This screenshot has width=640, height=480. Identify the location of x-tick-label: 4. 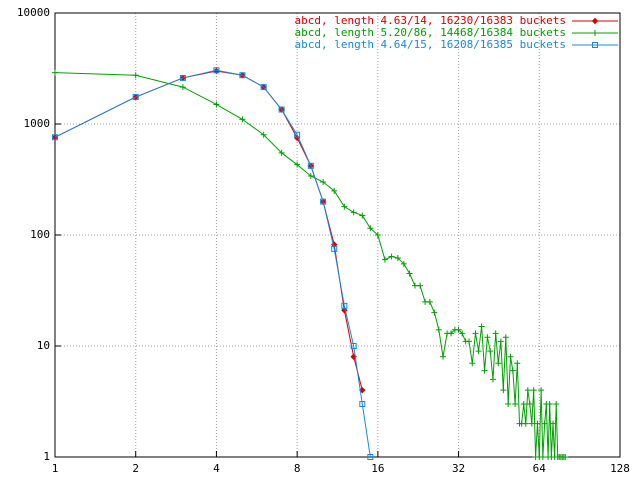
(216, 468).